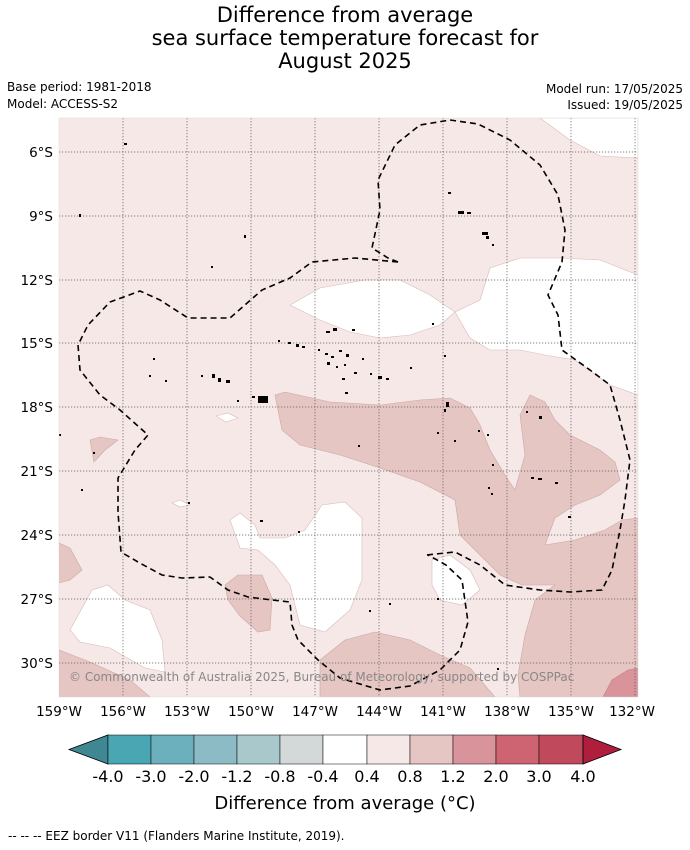 The width and height of the screenshot is (690, 850). I want to click on colorbar-high-extend, so click(602, 749).